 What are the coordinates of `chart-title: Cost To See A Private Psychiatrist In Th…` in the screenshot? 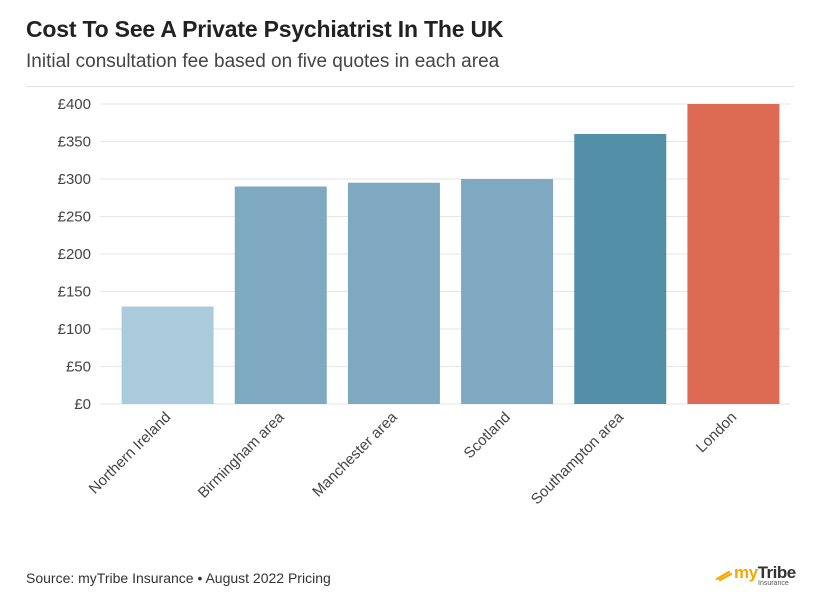 It's located at (265, 29).